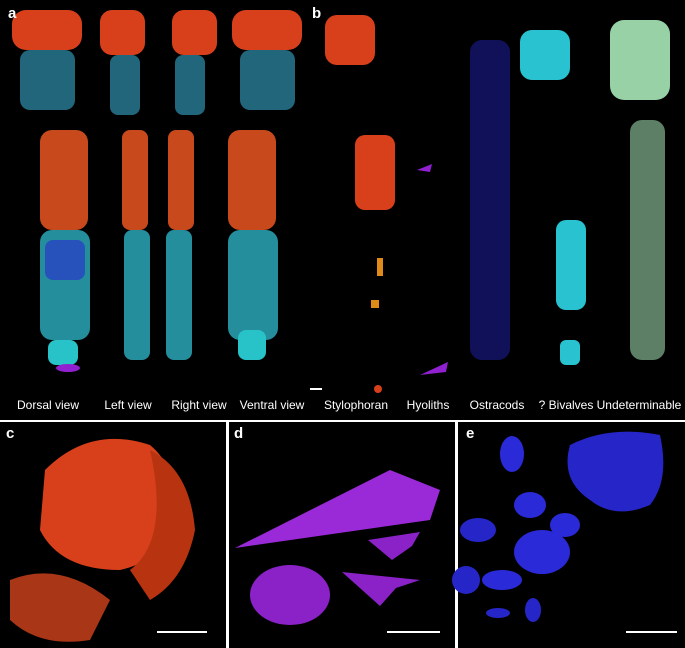 Image resolution: width=685 pixels, height=648 pixels. Describe the element at coordinates (497, 405) in the screenshot. I see `group-label: Ostracods` at that location.